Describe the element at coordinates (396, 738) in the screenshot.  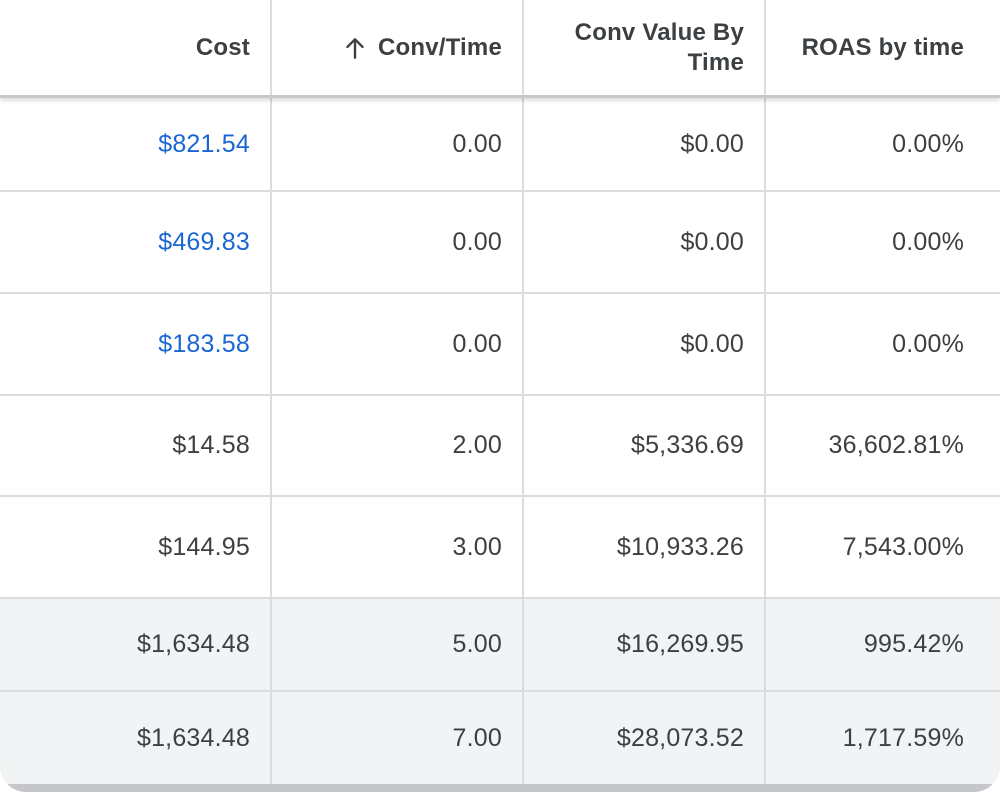
I see `conv-time-cell: 7.00` at that location.